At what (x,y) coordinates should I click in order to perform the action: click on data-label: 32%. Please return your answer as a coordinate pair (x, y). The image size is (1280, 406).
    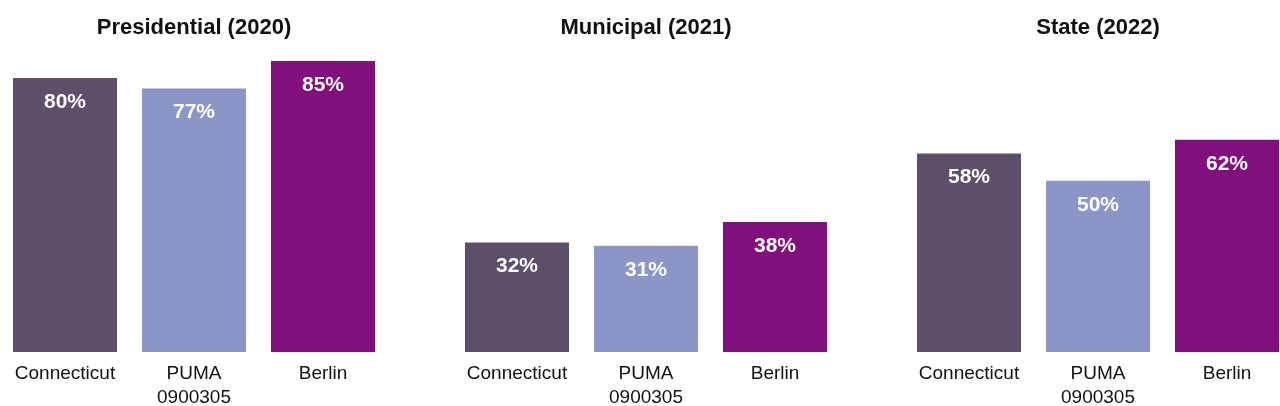
    Looking at the image, I should click on (517, 265).